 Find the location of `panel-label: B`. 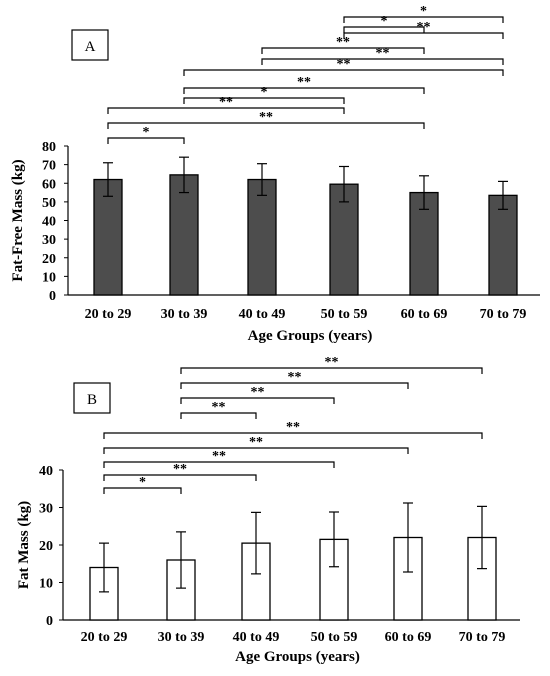

panel-label: B is located at coordinates (92, 400).